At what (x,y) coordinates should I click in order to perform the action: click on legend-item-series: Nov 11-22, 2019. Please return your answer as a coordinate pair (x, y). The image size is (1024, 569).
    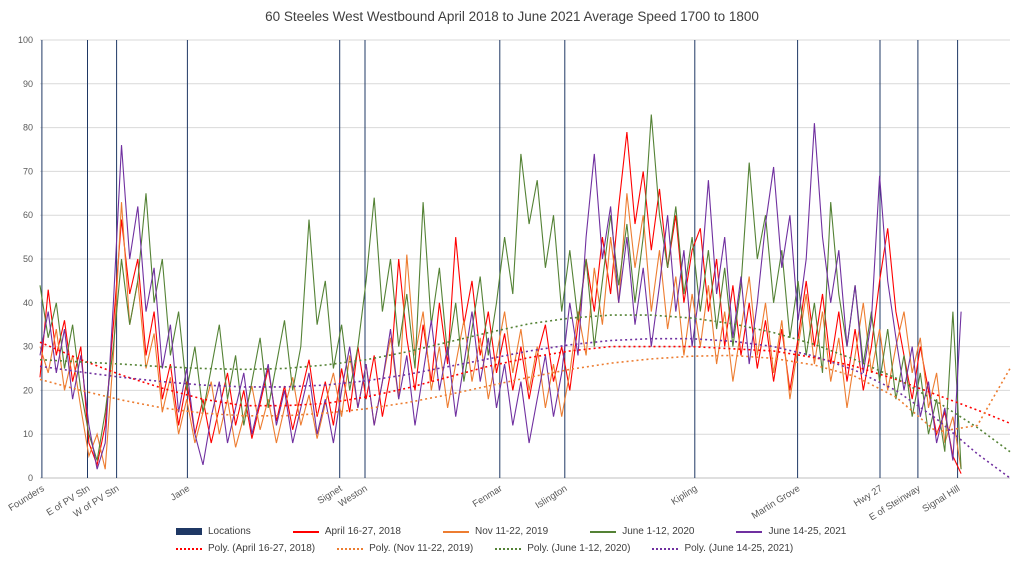
    Looking at the image, I should click on (495, 531).